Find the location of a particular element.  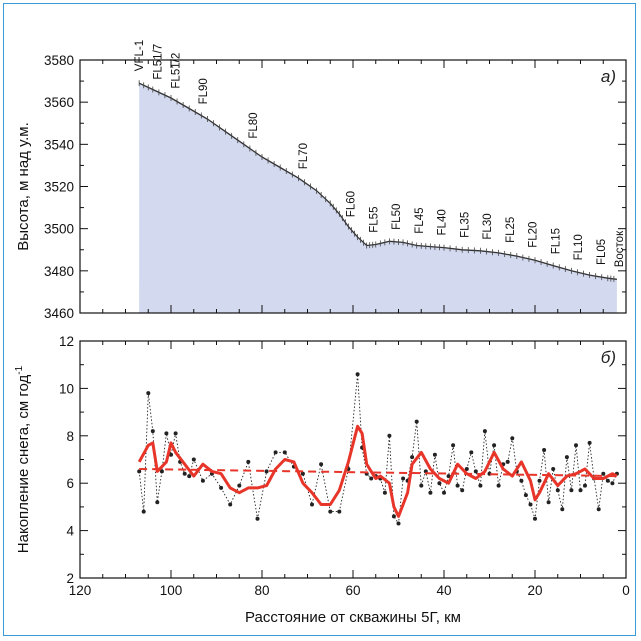

y-tick-label: 6 is located at coordinates (70, 483).